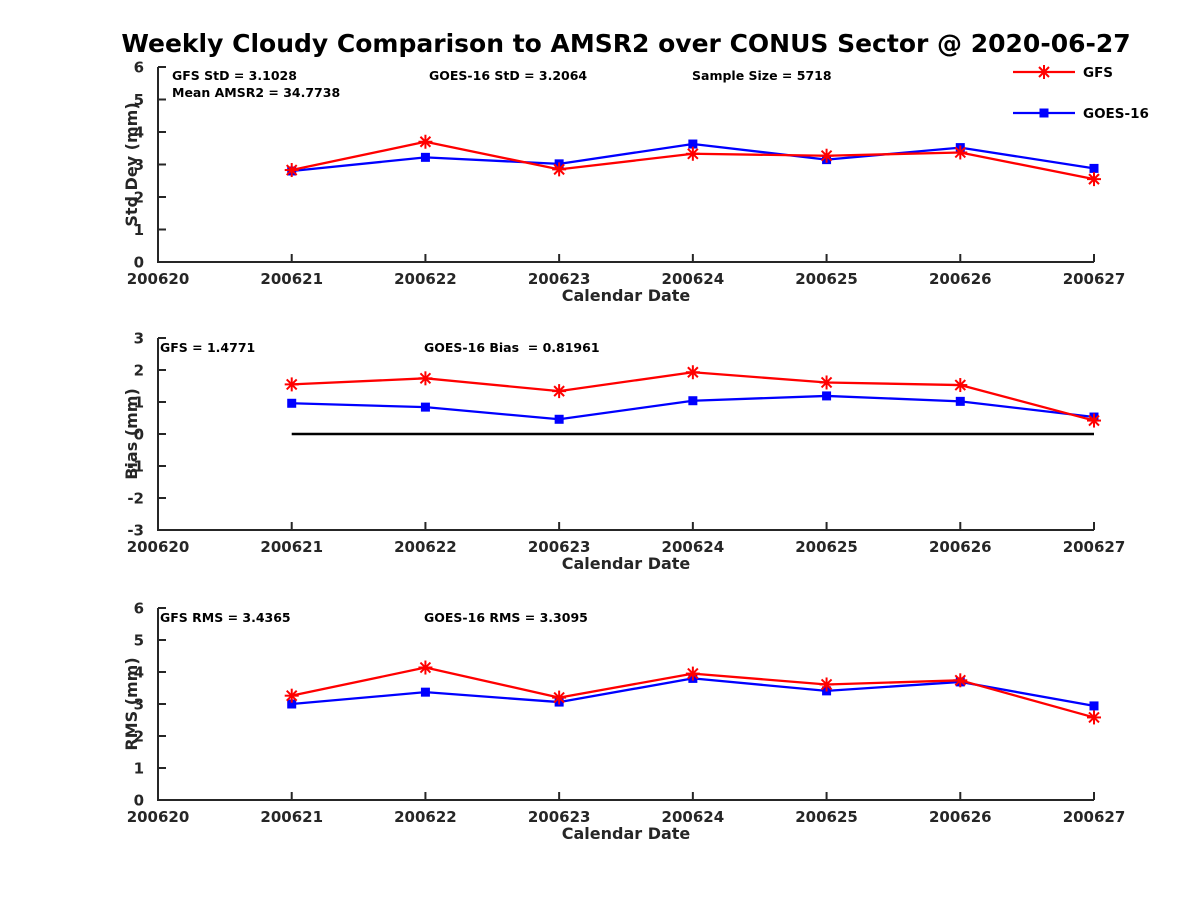  I want to click on y-tick-label: -1, so click(135, 467).